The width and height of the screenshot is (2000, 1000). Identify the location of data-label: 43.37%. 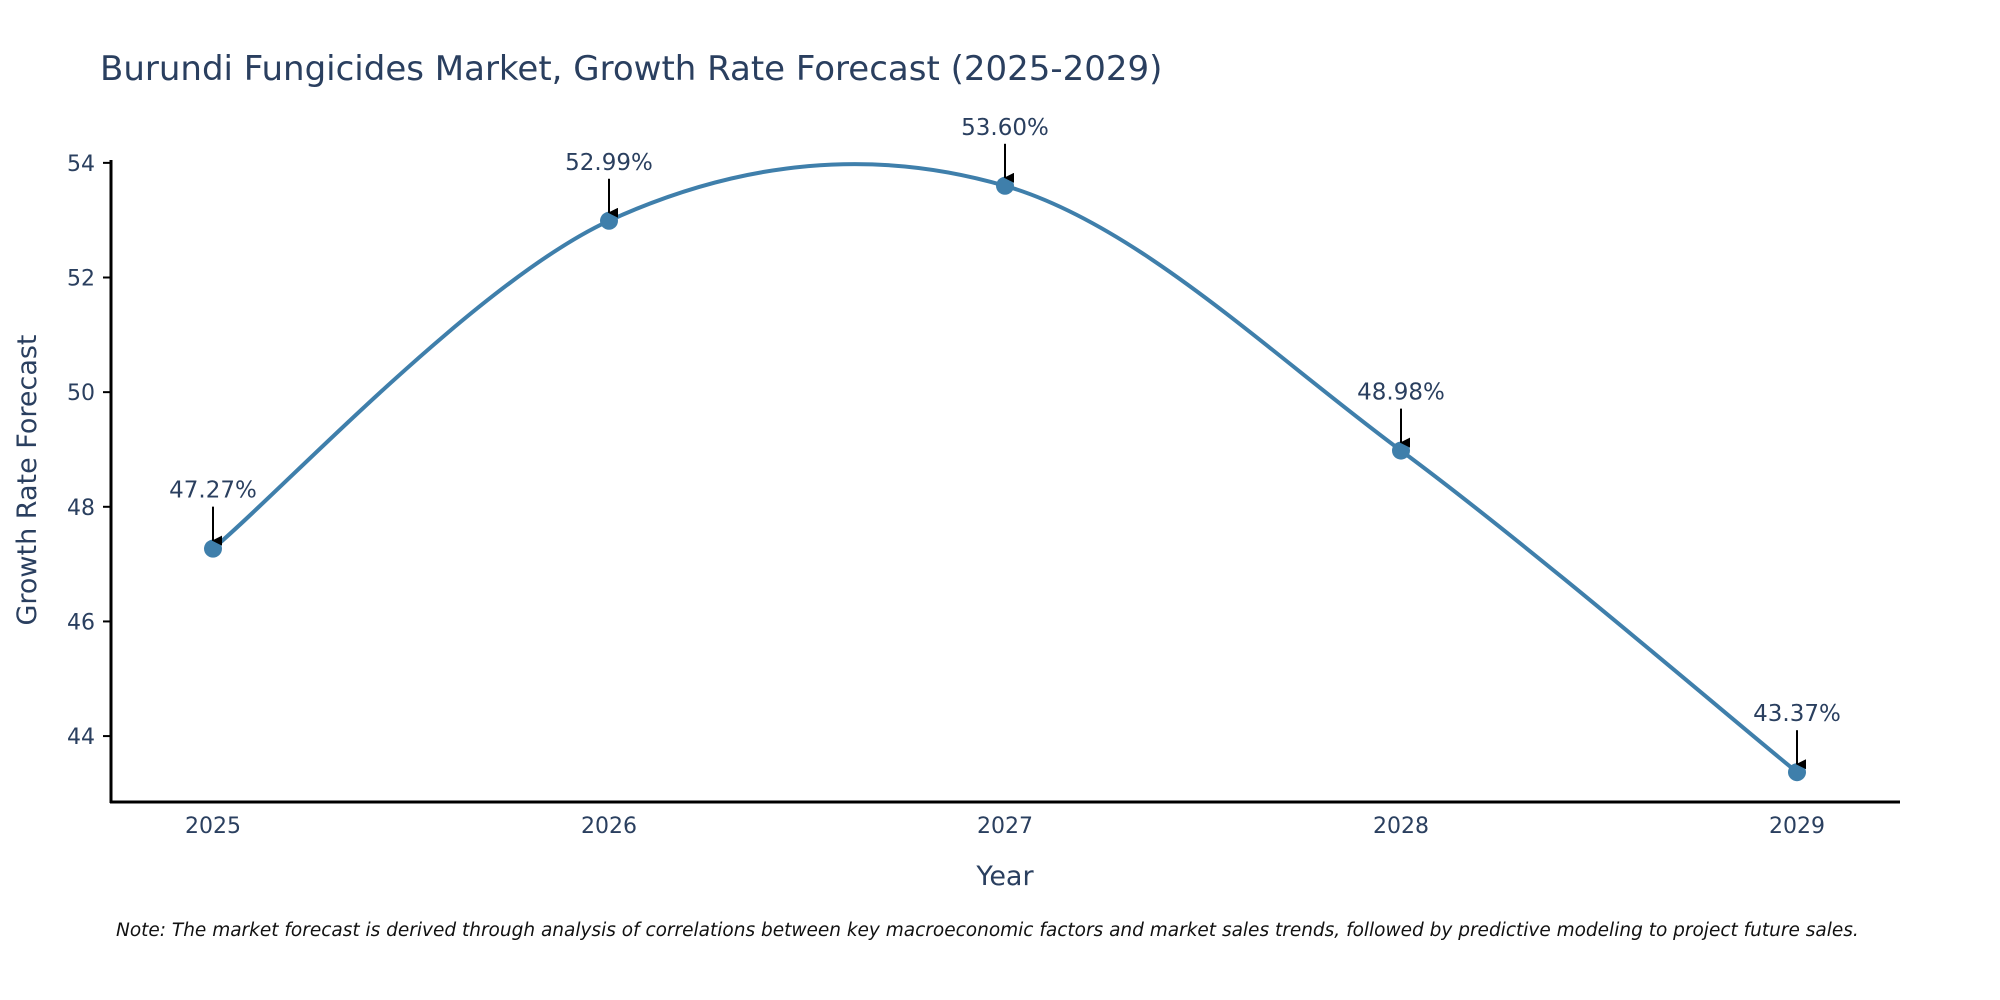
(1797, 714).